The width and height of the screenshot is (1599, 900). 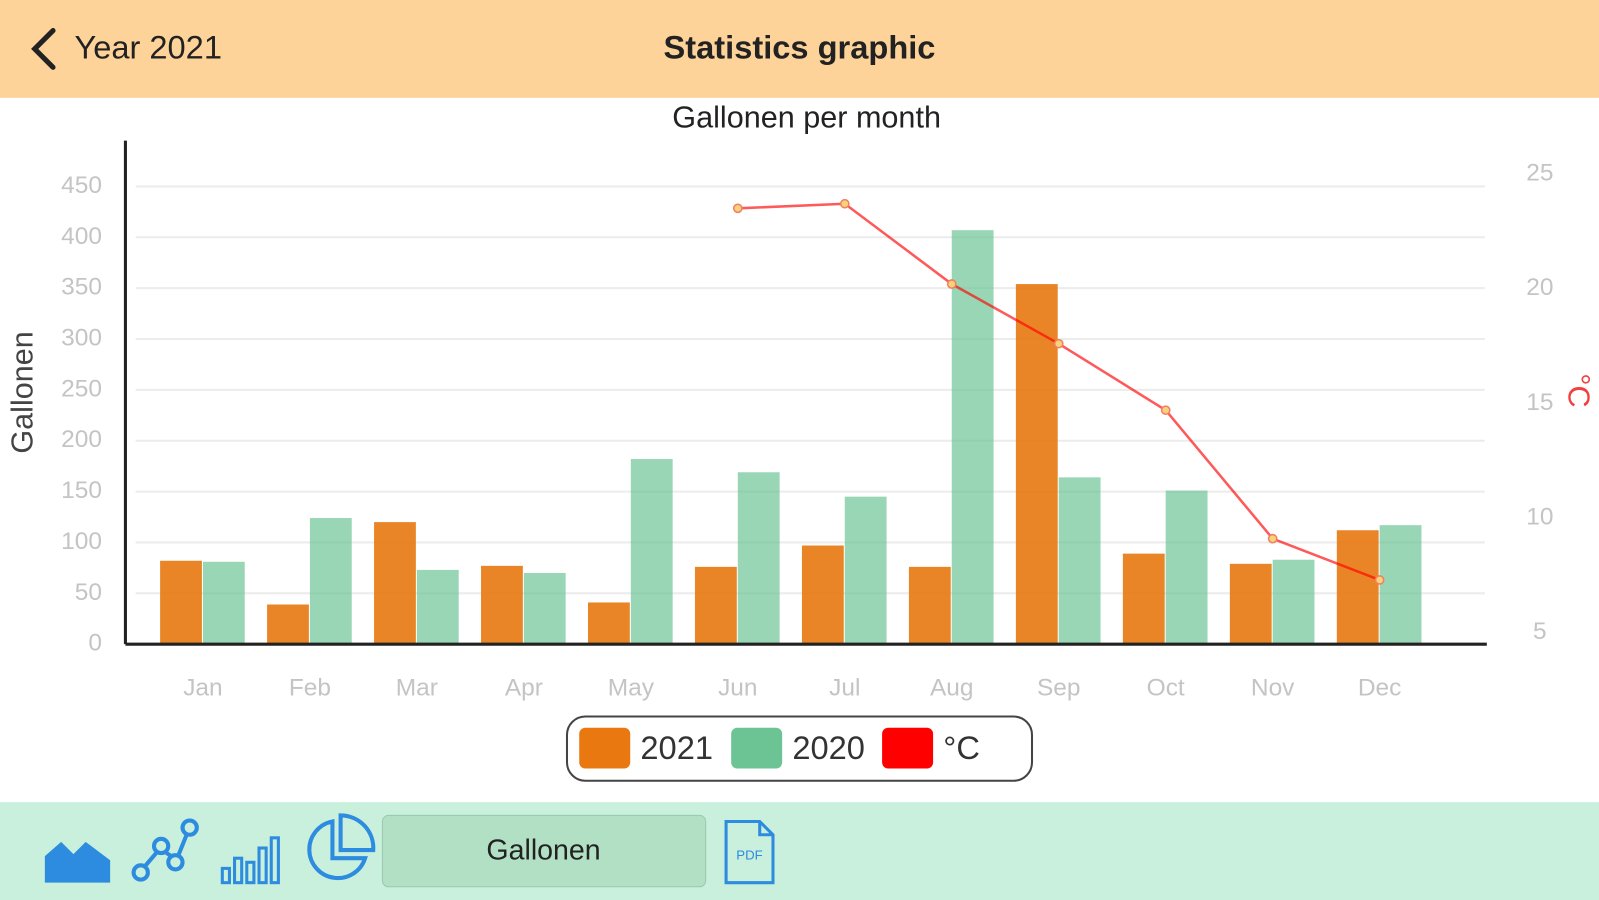 I want to click on x-tick-label: Apr, so click(x=524, y=687).